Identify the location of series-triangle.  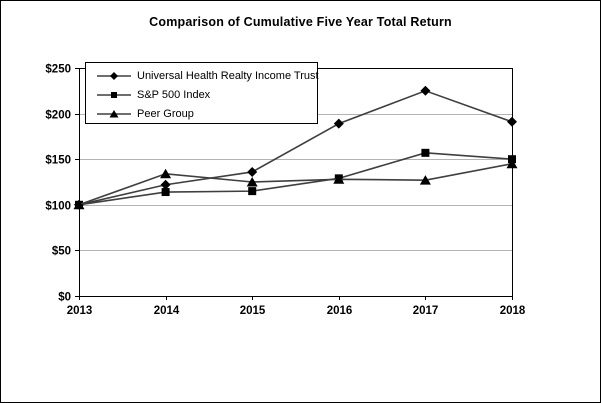
(295, 184).